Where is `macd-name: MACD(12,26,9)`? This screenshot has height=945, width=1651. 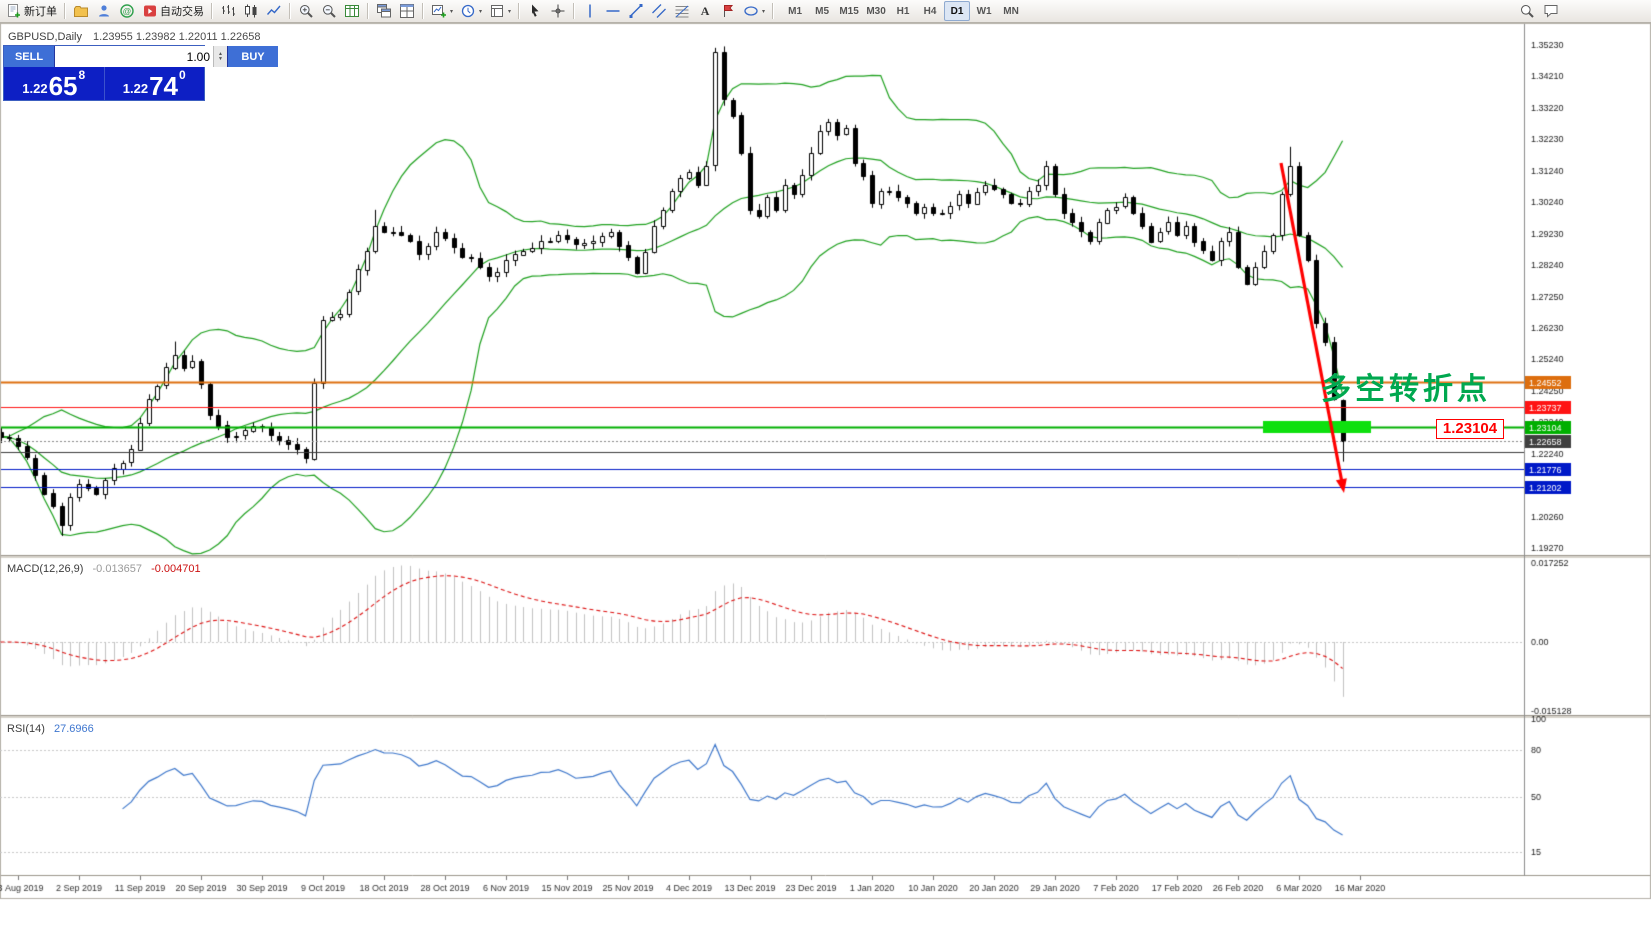
macd-name: MACD(12,26,9) is located at coordinates (45, 569).